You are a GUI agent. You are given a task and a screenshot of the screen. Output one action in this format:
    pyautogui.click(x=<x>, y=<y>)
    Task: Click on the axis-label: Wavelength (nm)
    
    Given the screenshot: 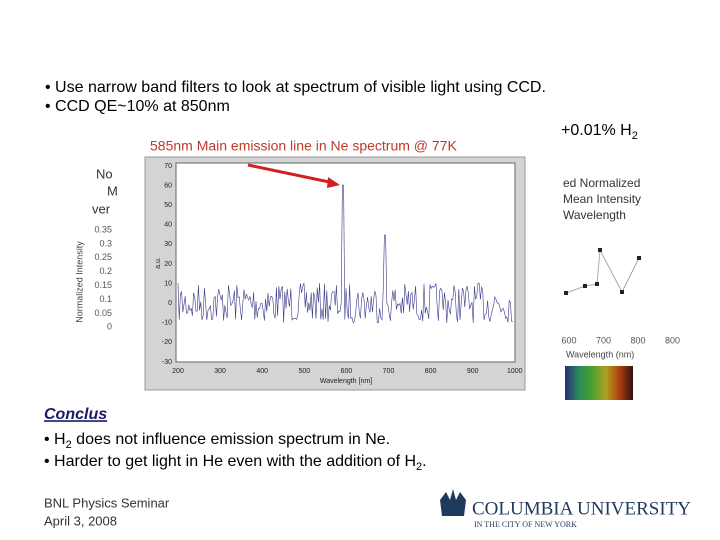 What is the action you would take?
    pyautogui.click(x=600, y=354)
    